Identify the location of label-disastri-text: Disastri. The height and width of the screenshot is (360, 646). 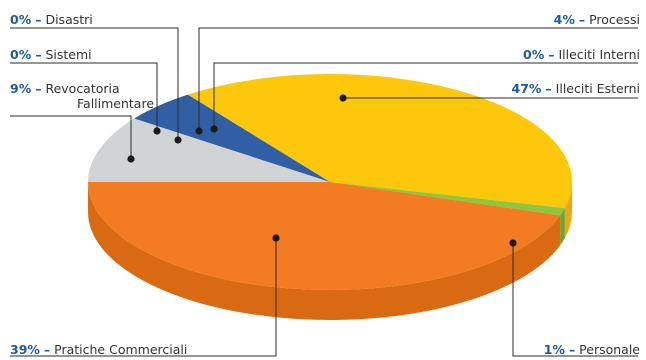
(69, 19).